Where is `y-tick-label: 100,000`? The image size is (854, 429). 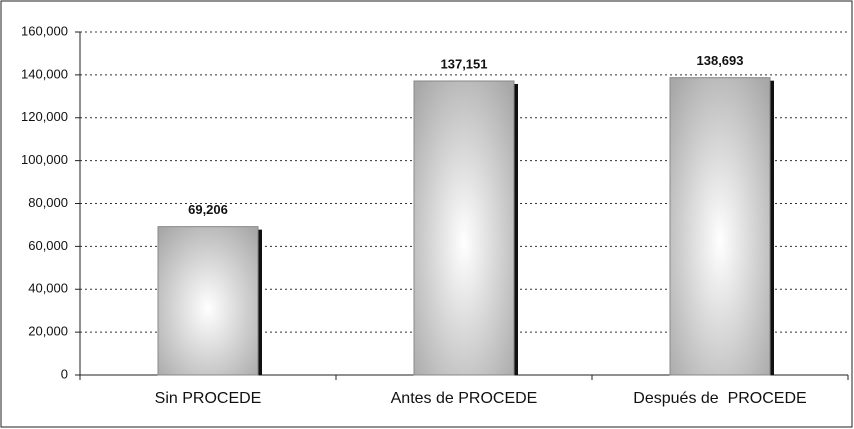
y-tick-label: 100,000 is located at coordinates (44, 159).